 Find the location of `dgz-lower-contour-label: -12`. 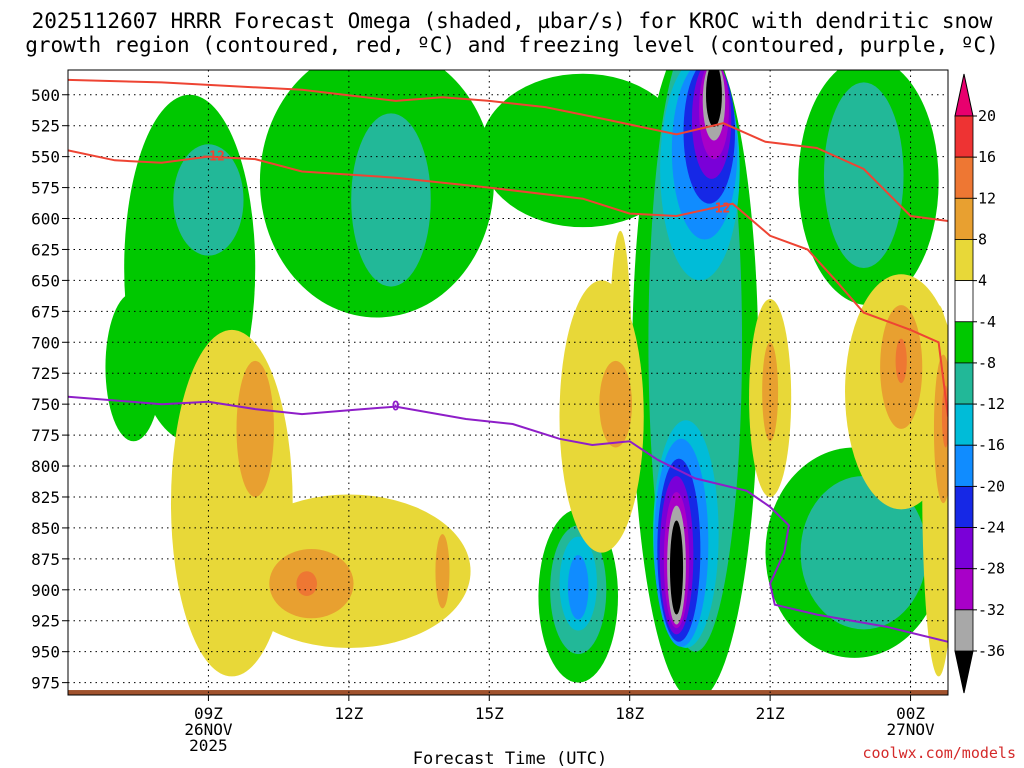

dgz-lower-contour-label: -12 is located at coordinates (212, 157).